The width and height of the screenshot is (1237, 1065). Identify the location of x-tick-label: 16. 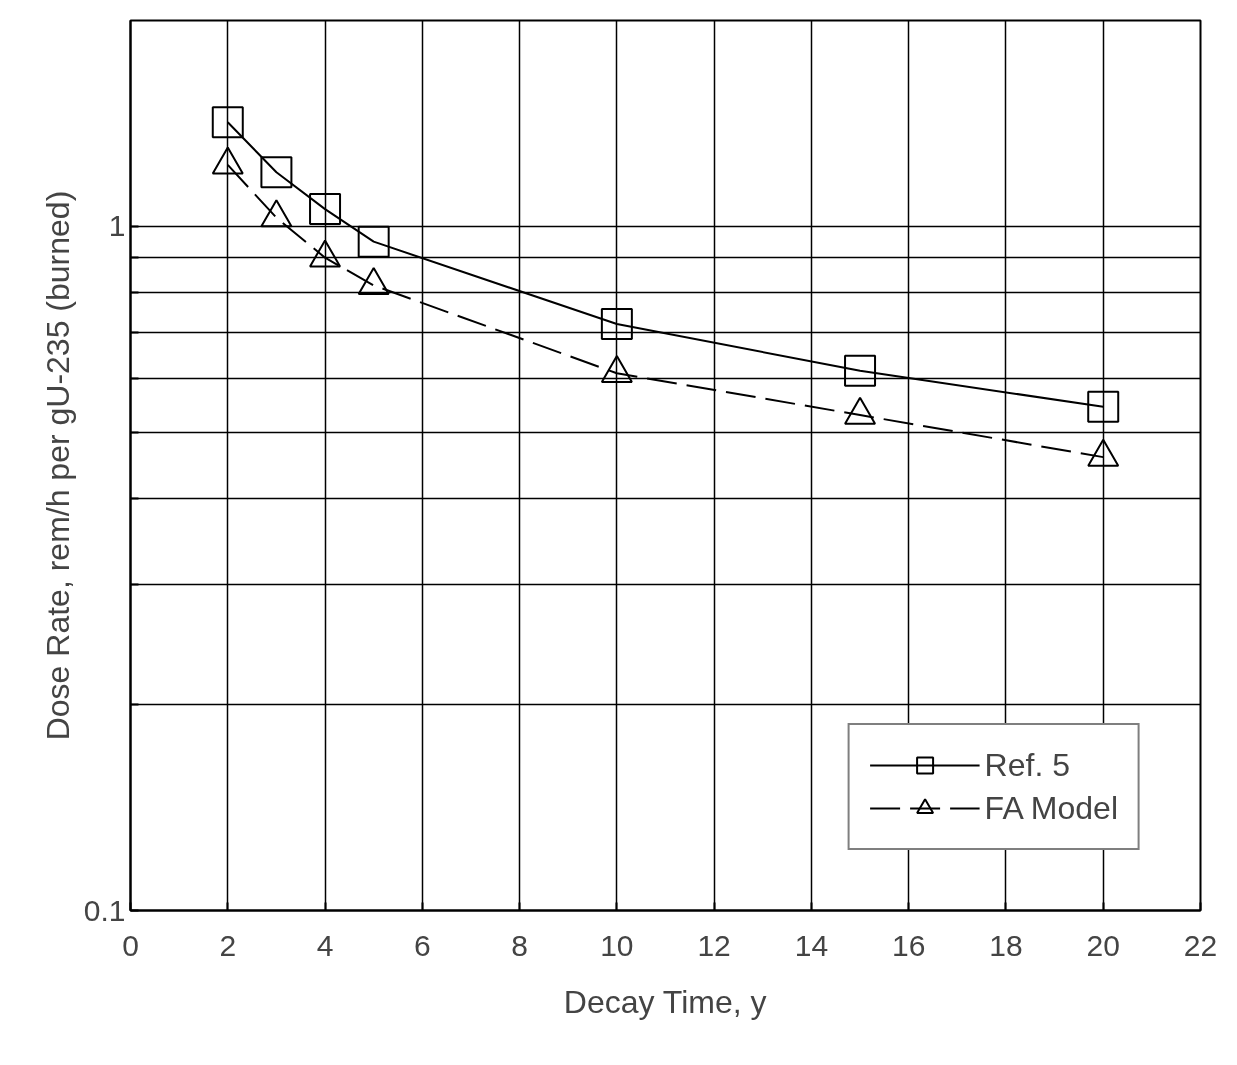
(909, 945).